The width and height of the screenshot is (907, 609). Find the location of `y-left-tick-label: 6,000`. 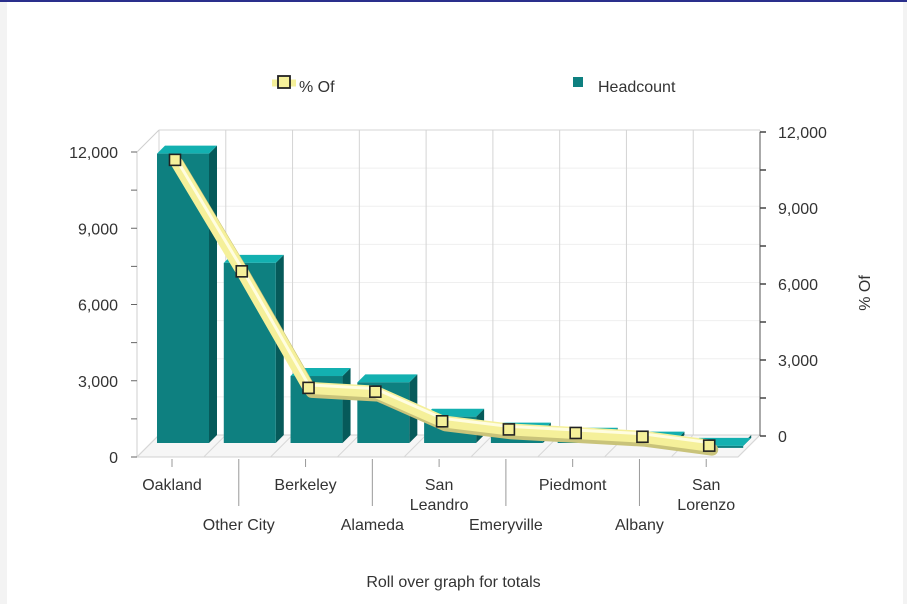

y-left-tick-label: 6,000 is located at coordinates (98, 306).